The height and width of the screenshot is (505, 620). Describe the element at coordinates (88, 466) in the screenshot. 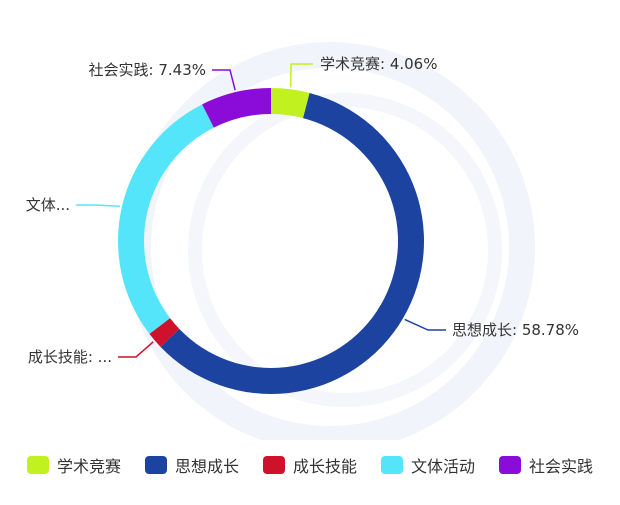

I see `legend-label: 学术竞赛` at that location.